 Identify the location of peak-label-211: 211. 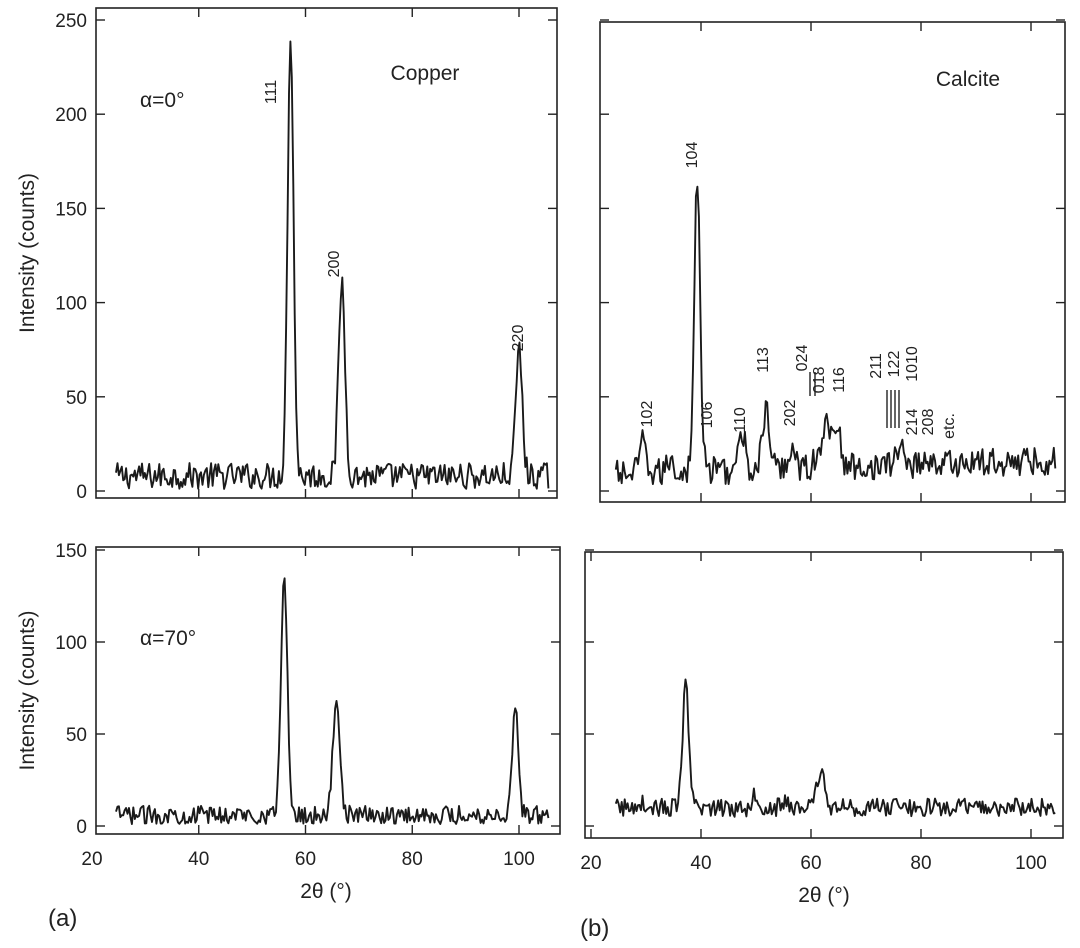
(876, 366).